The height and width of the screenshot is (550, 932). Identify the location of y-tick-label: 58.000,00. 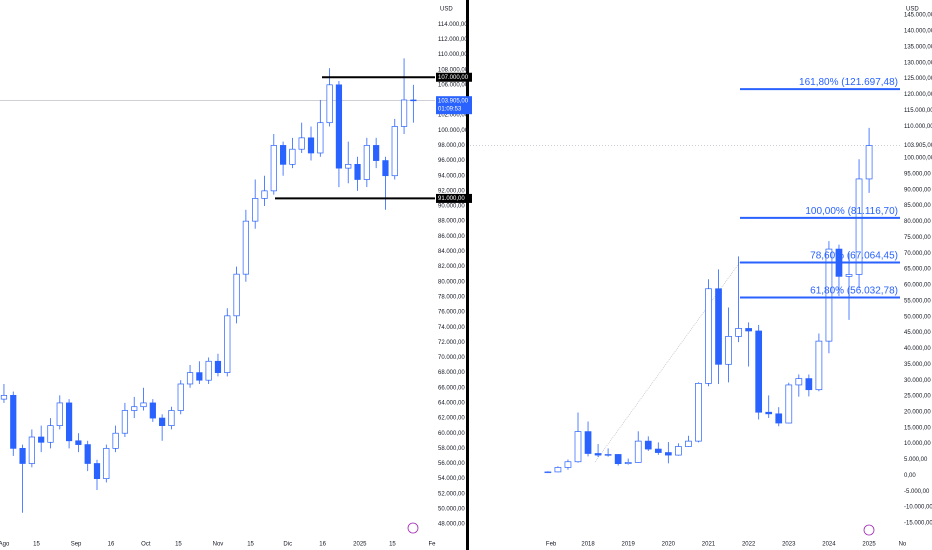
(451, 449).